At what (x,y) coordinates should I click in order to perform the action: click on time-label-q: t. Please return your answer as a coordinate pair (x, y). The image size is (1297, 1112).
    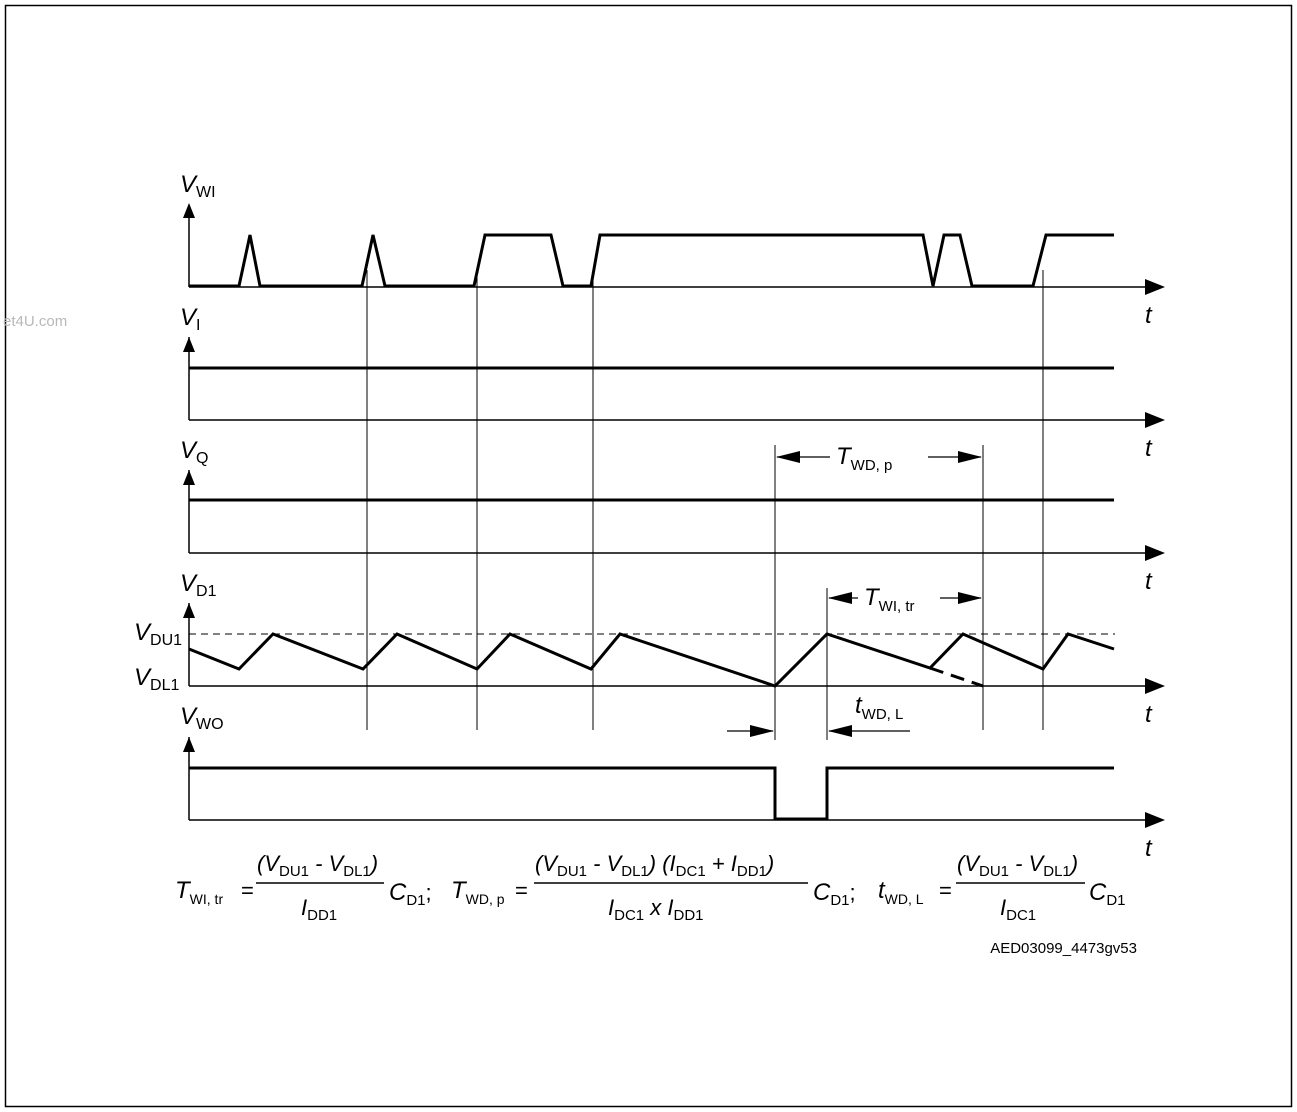
    Looking at the image, I should click on (1149, 581).